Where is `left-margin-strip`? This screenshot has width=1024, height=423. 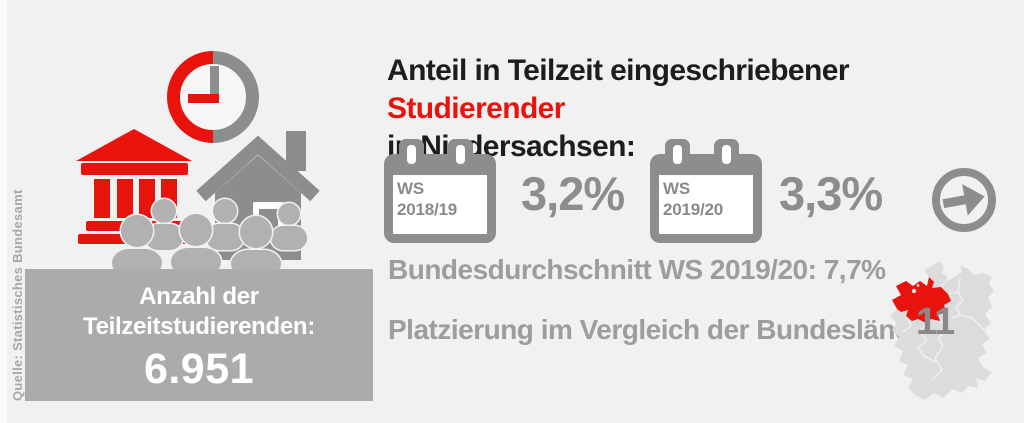
left-margin-strip is located at coordinates (3, 211).